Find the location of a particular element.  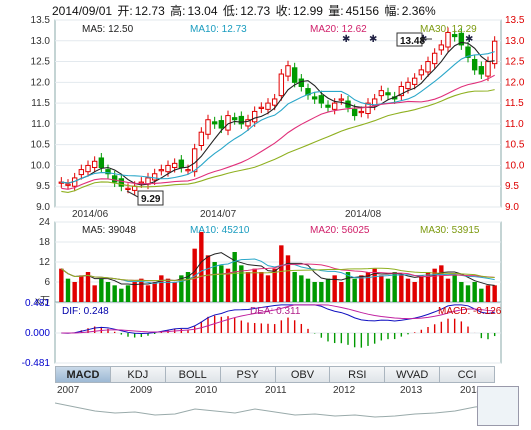

high-value: 13.04 is located at coordinates (202, 11).